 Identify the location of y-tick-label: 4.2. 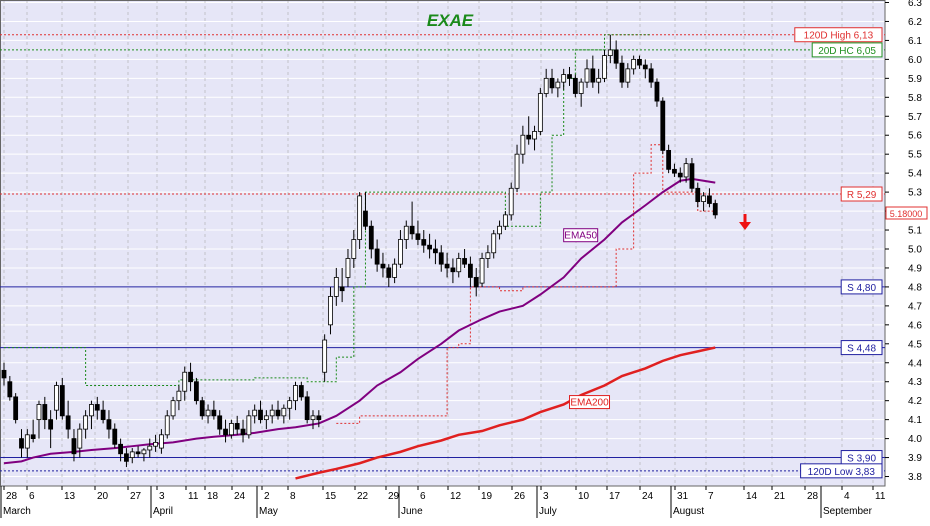
(915, 401).